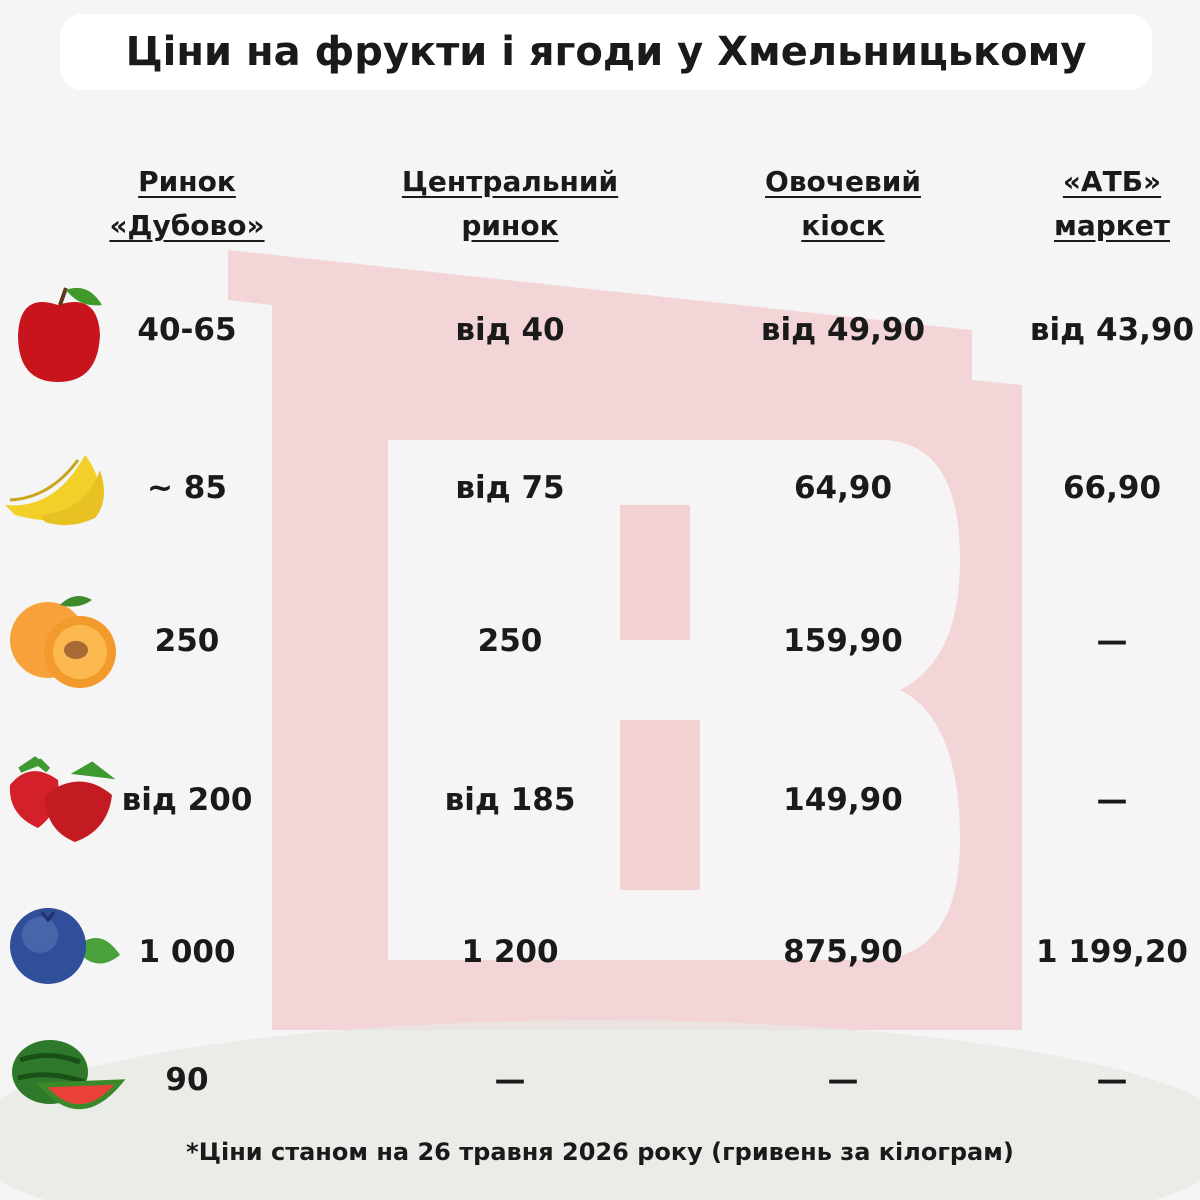  What do you see at coordinates (843, 952) in the screenshot?
I see `price-cell: 875,90` at bounding box center [843, 952].